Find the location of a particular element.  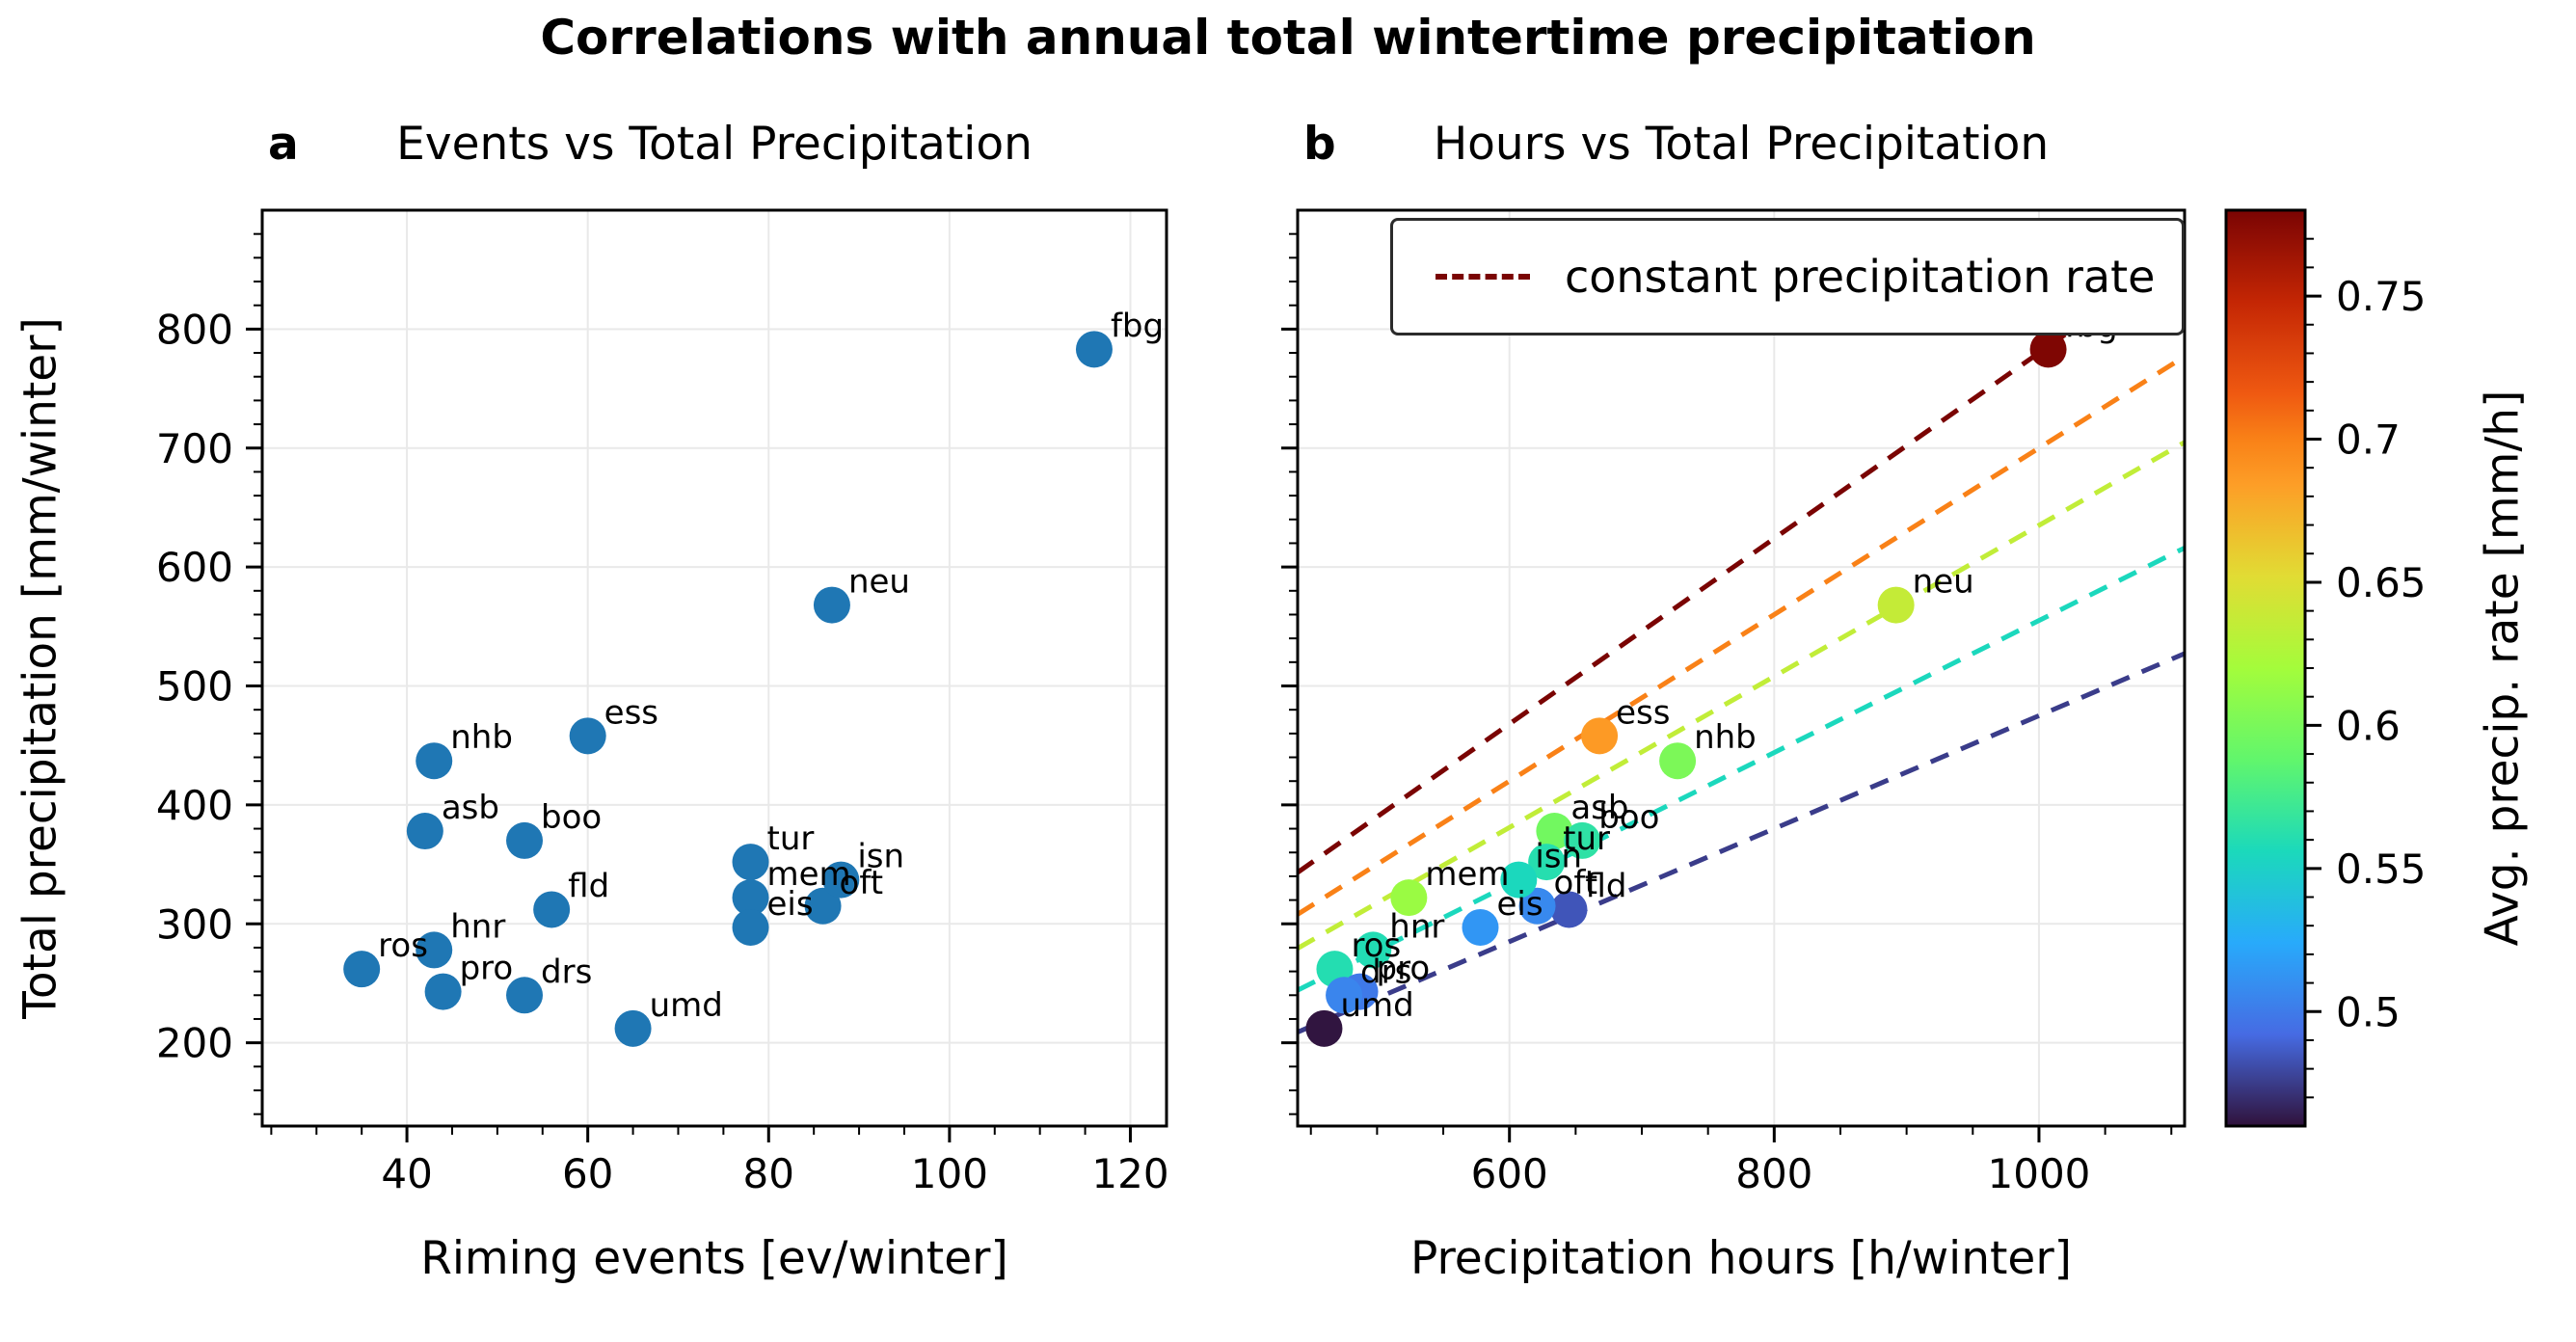

y-axis-label: Total precipitation [mm/winter] is located at coordinates (40, 668).